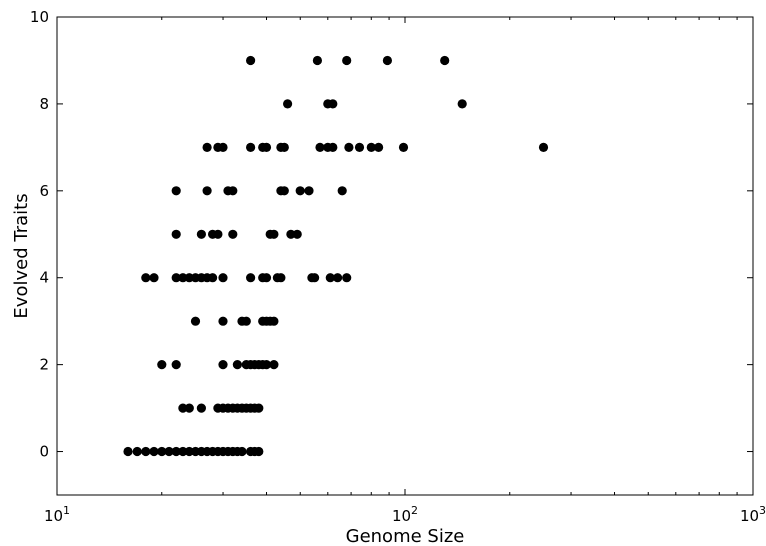 This screenshot has width=766, height=546. Describe the element at coordinates (405, 514) in the screenshot. I see `x-tick-label: 10²` at that location.